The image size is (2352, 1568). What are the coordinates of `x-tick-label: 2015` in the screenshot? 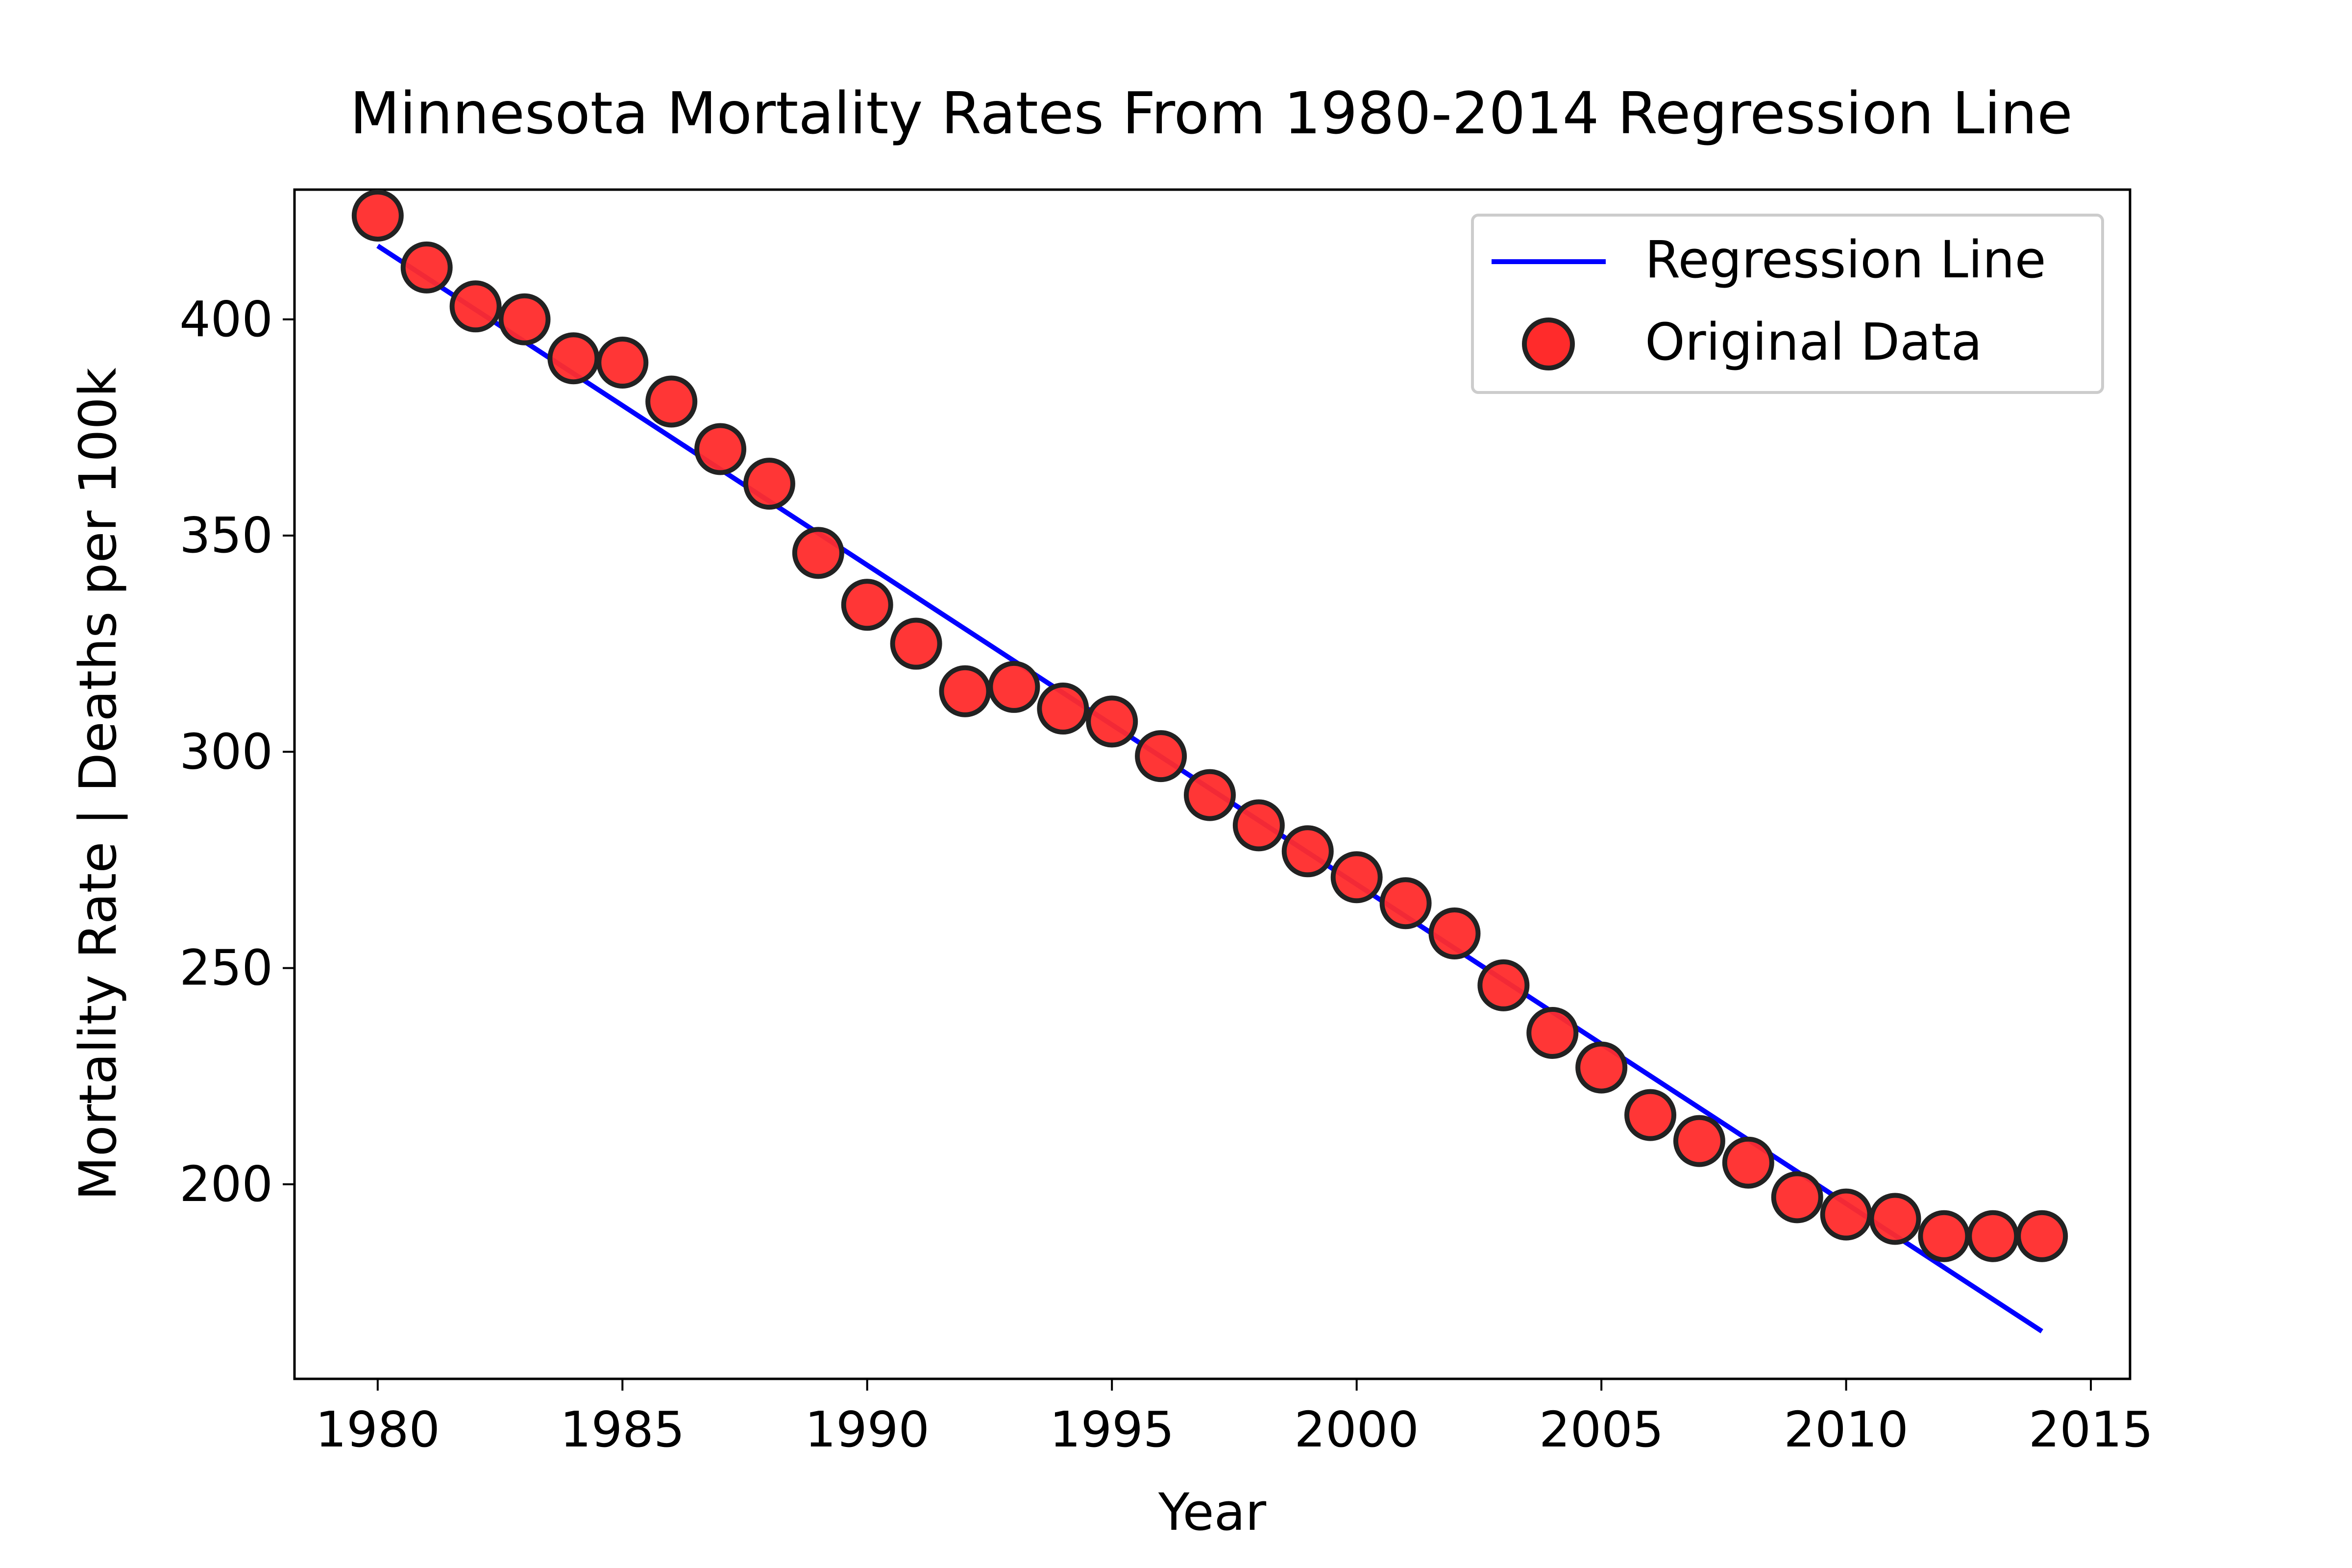 It's located at (2091, 1429).